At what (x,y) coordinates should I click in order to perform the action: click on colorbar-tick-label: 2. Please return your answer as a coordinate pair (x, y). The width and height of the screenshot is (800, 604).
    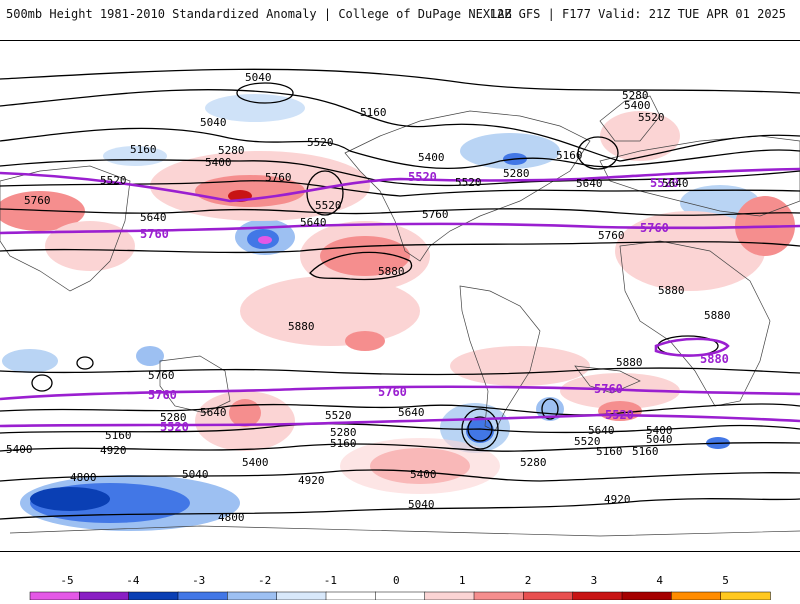
    Looking at the image, I should click on (528, 580).